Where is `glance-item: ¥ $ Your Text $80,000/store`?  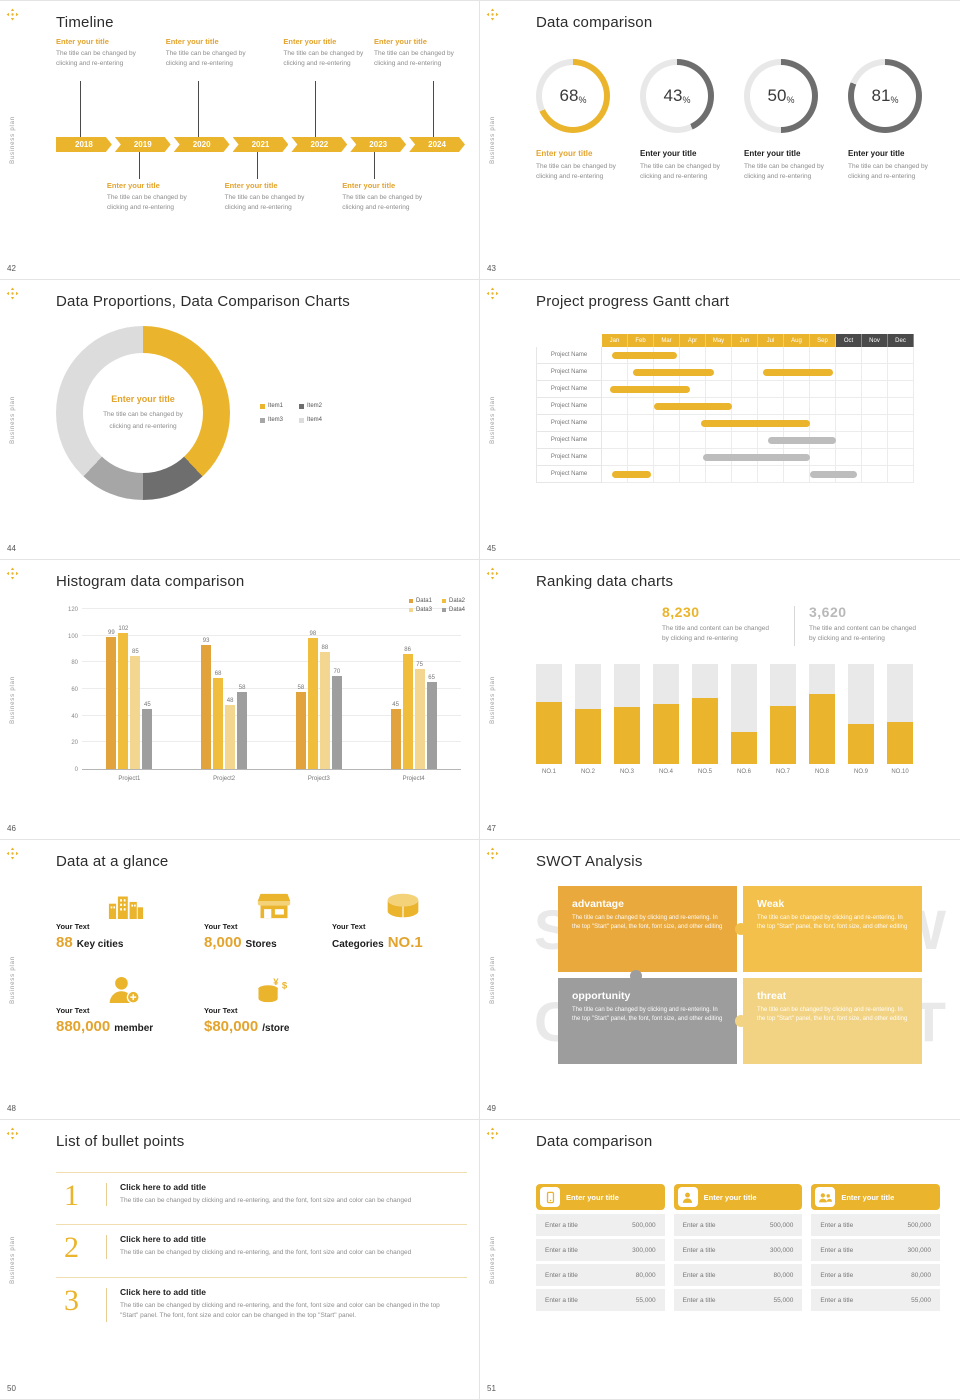 glance-item: ¥ $ Your Text $80,000/store is located at coordinates (268, 1007).